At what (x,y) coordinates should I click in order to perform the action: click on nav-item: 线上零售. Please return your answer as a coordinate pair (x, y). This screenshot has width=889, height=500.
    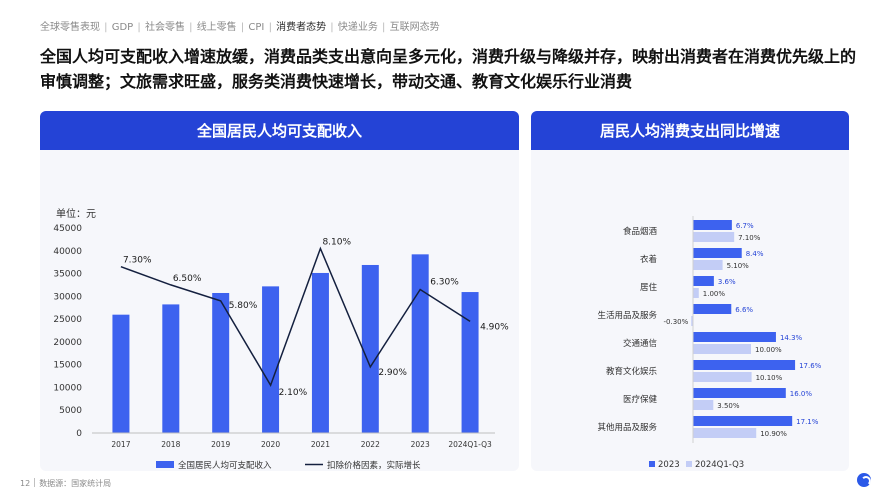
    Looking at the image, I should click on (216, 27).